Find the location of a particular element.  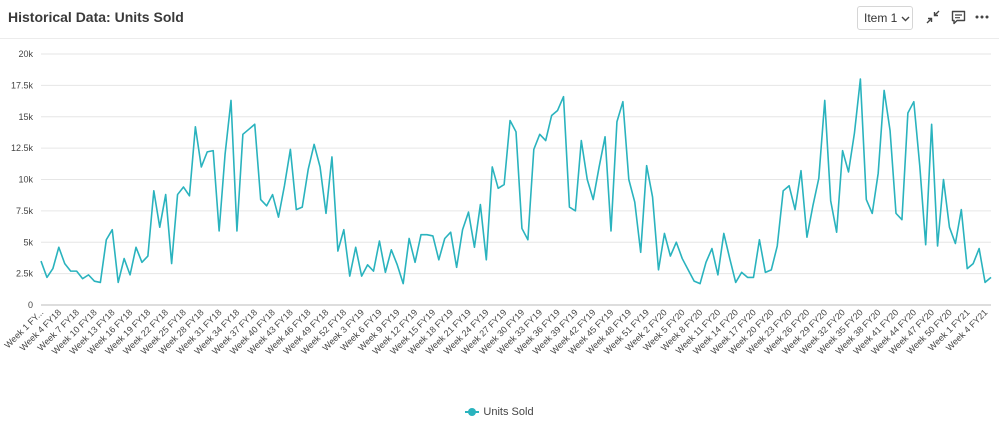

collapse-icon is located at coordinates (933, 17).